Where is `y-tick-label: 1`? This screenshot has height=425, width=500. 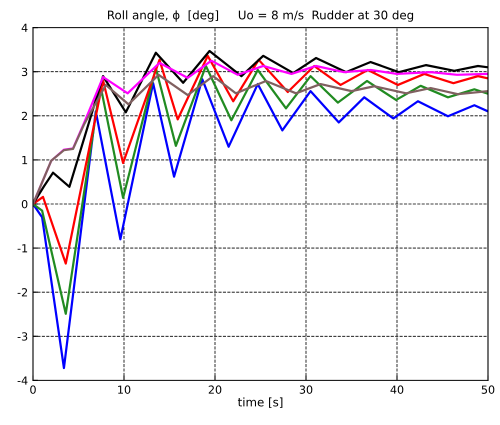
y-tick-label: 1 is located at coordinates (25, 160).